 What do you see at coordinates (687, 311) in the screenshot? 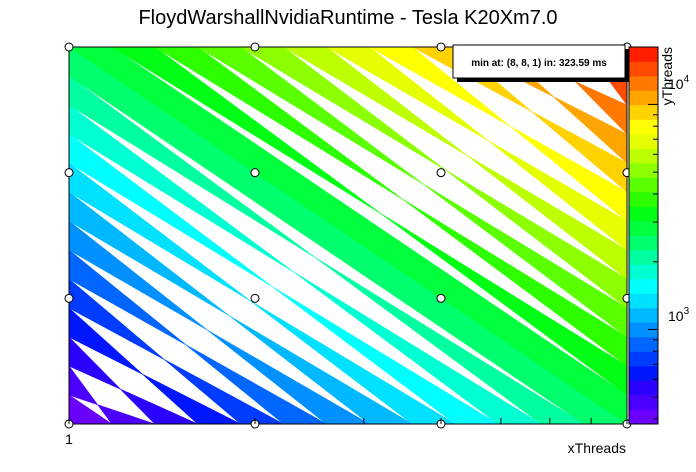
I see `z-tick-exponent: 3` at bounding box center [687, 311].